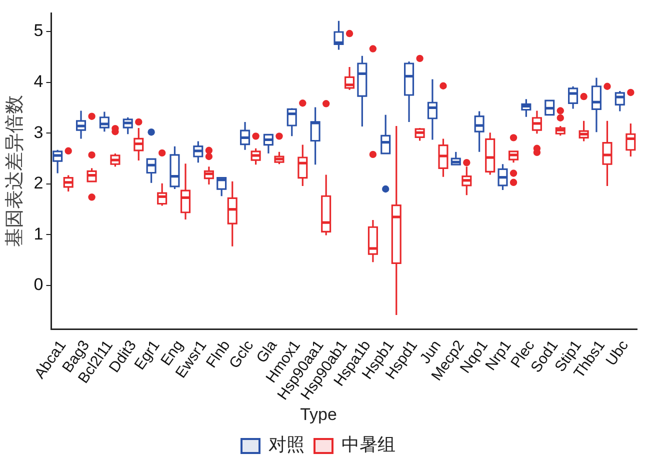 The image size is (645, 465). Describe the element at coordinates (39, 284) in the screenshot. I see `y-tick-label: 0` at that location.